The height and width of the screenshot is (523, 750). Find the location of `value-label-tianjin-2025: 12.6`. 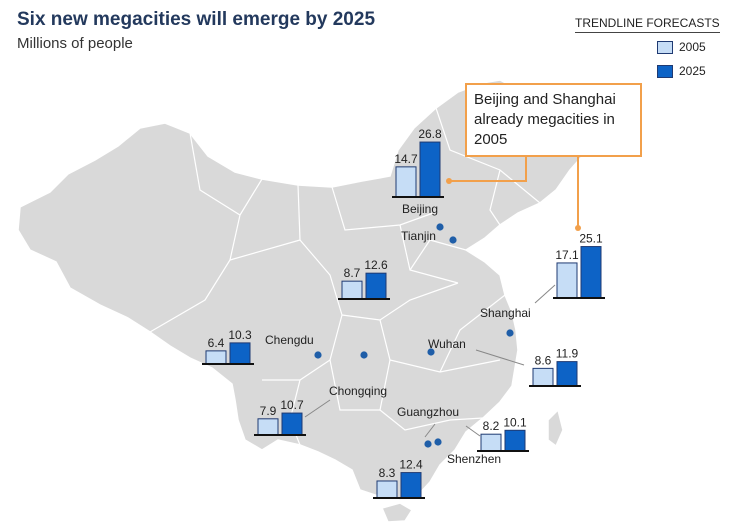

value-label-tianjin-2025: 12.6 is located at coordinates (376, 265).